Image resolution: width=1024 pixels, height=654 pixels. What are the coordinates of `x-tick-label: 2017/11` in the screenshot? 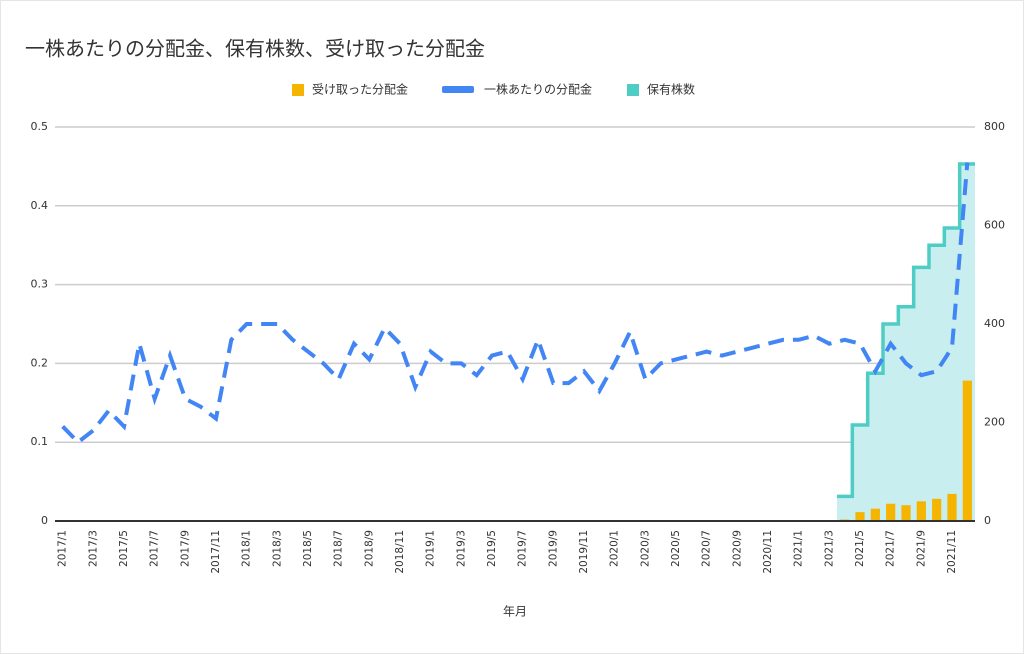 It's located at (216, 552).